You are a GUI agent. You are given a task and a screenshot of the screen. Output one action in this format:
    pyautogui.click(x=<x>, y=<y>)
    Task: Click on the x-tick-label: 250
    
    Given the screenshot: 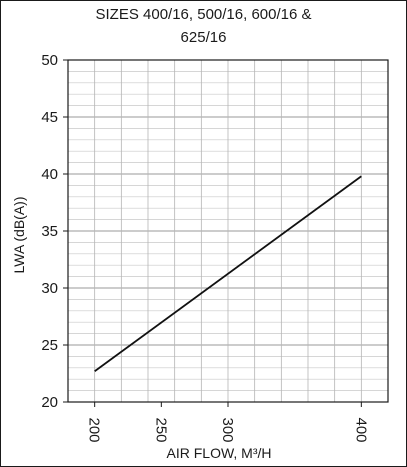 What is the action you would take?
    pyautogui.click(x=160, y=429)
    